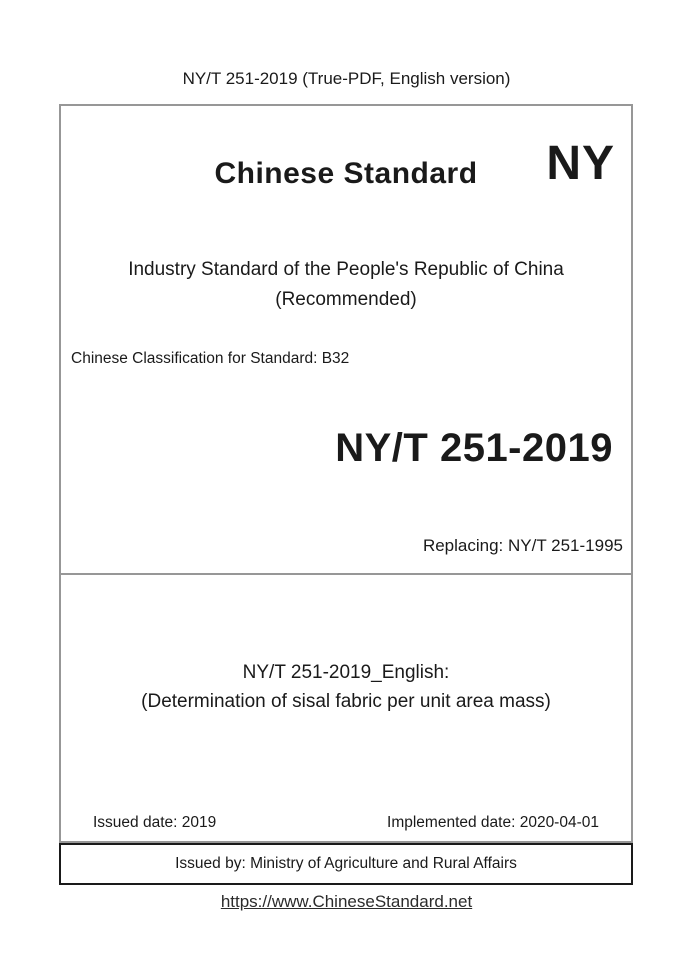 Image resolution: width=693 pixels, height=980 pixels. What do you see at coordinates (155, 822) in the screenshot?
I see `issued-date-label: Issued date: 2019` at bounding box center [155, 822].